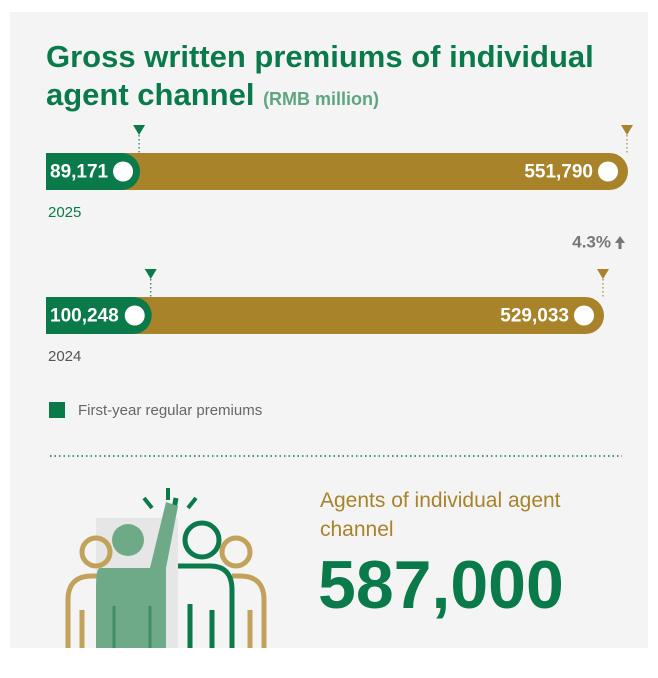  I want to click on up-arrow, so click(620, 242).